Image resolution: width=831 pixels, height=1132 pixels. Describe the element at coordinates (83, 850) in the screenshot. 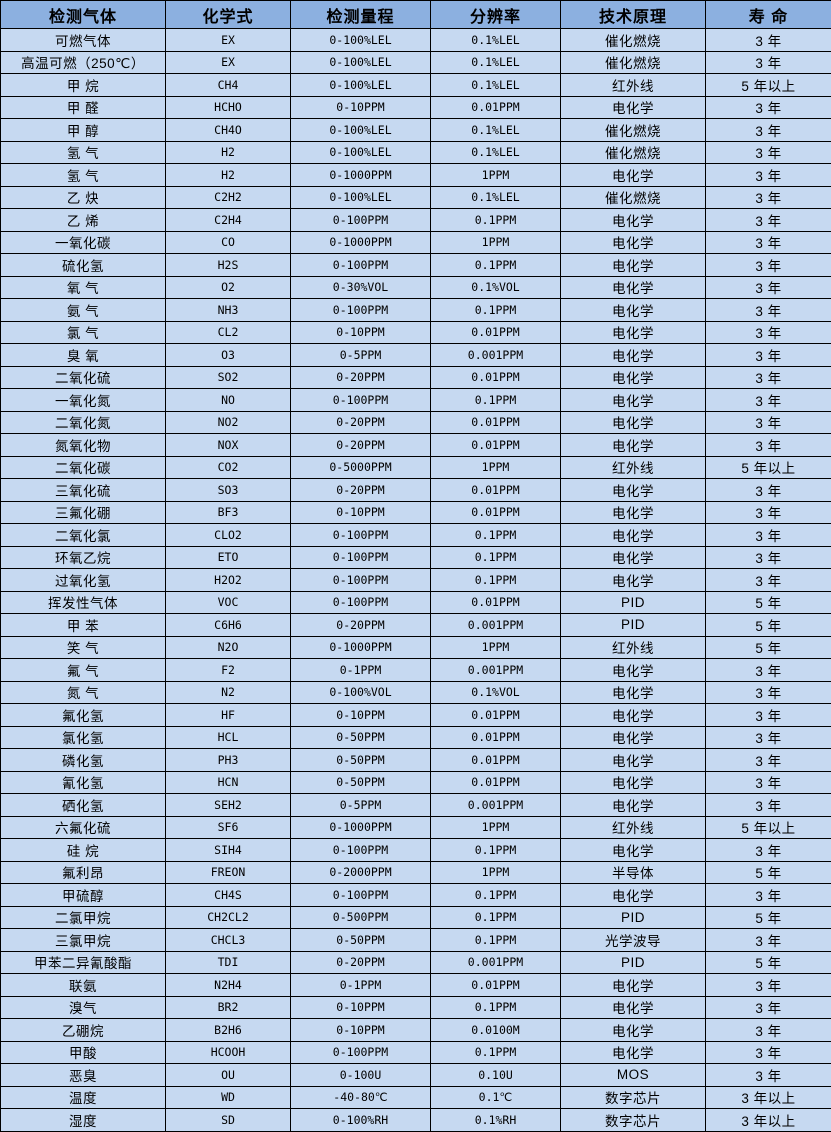

I see `cell-gas-name: 硅 烷` at that location.